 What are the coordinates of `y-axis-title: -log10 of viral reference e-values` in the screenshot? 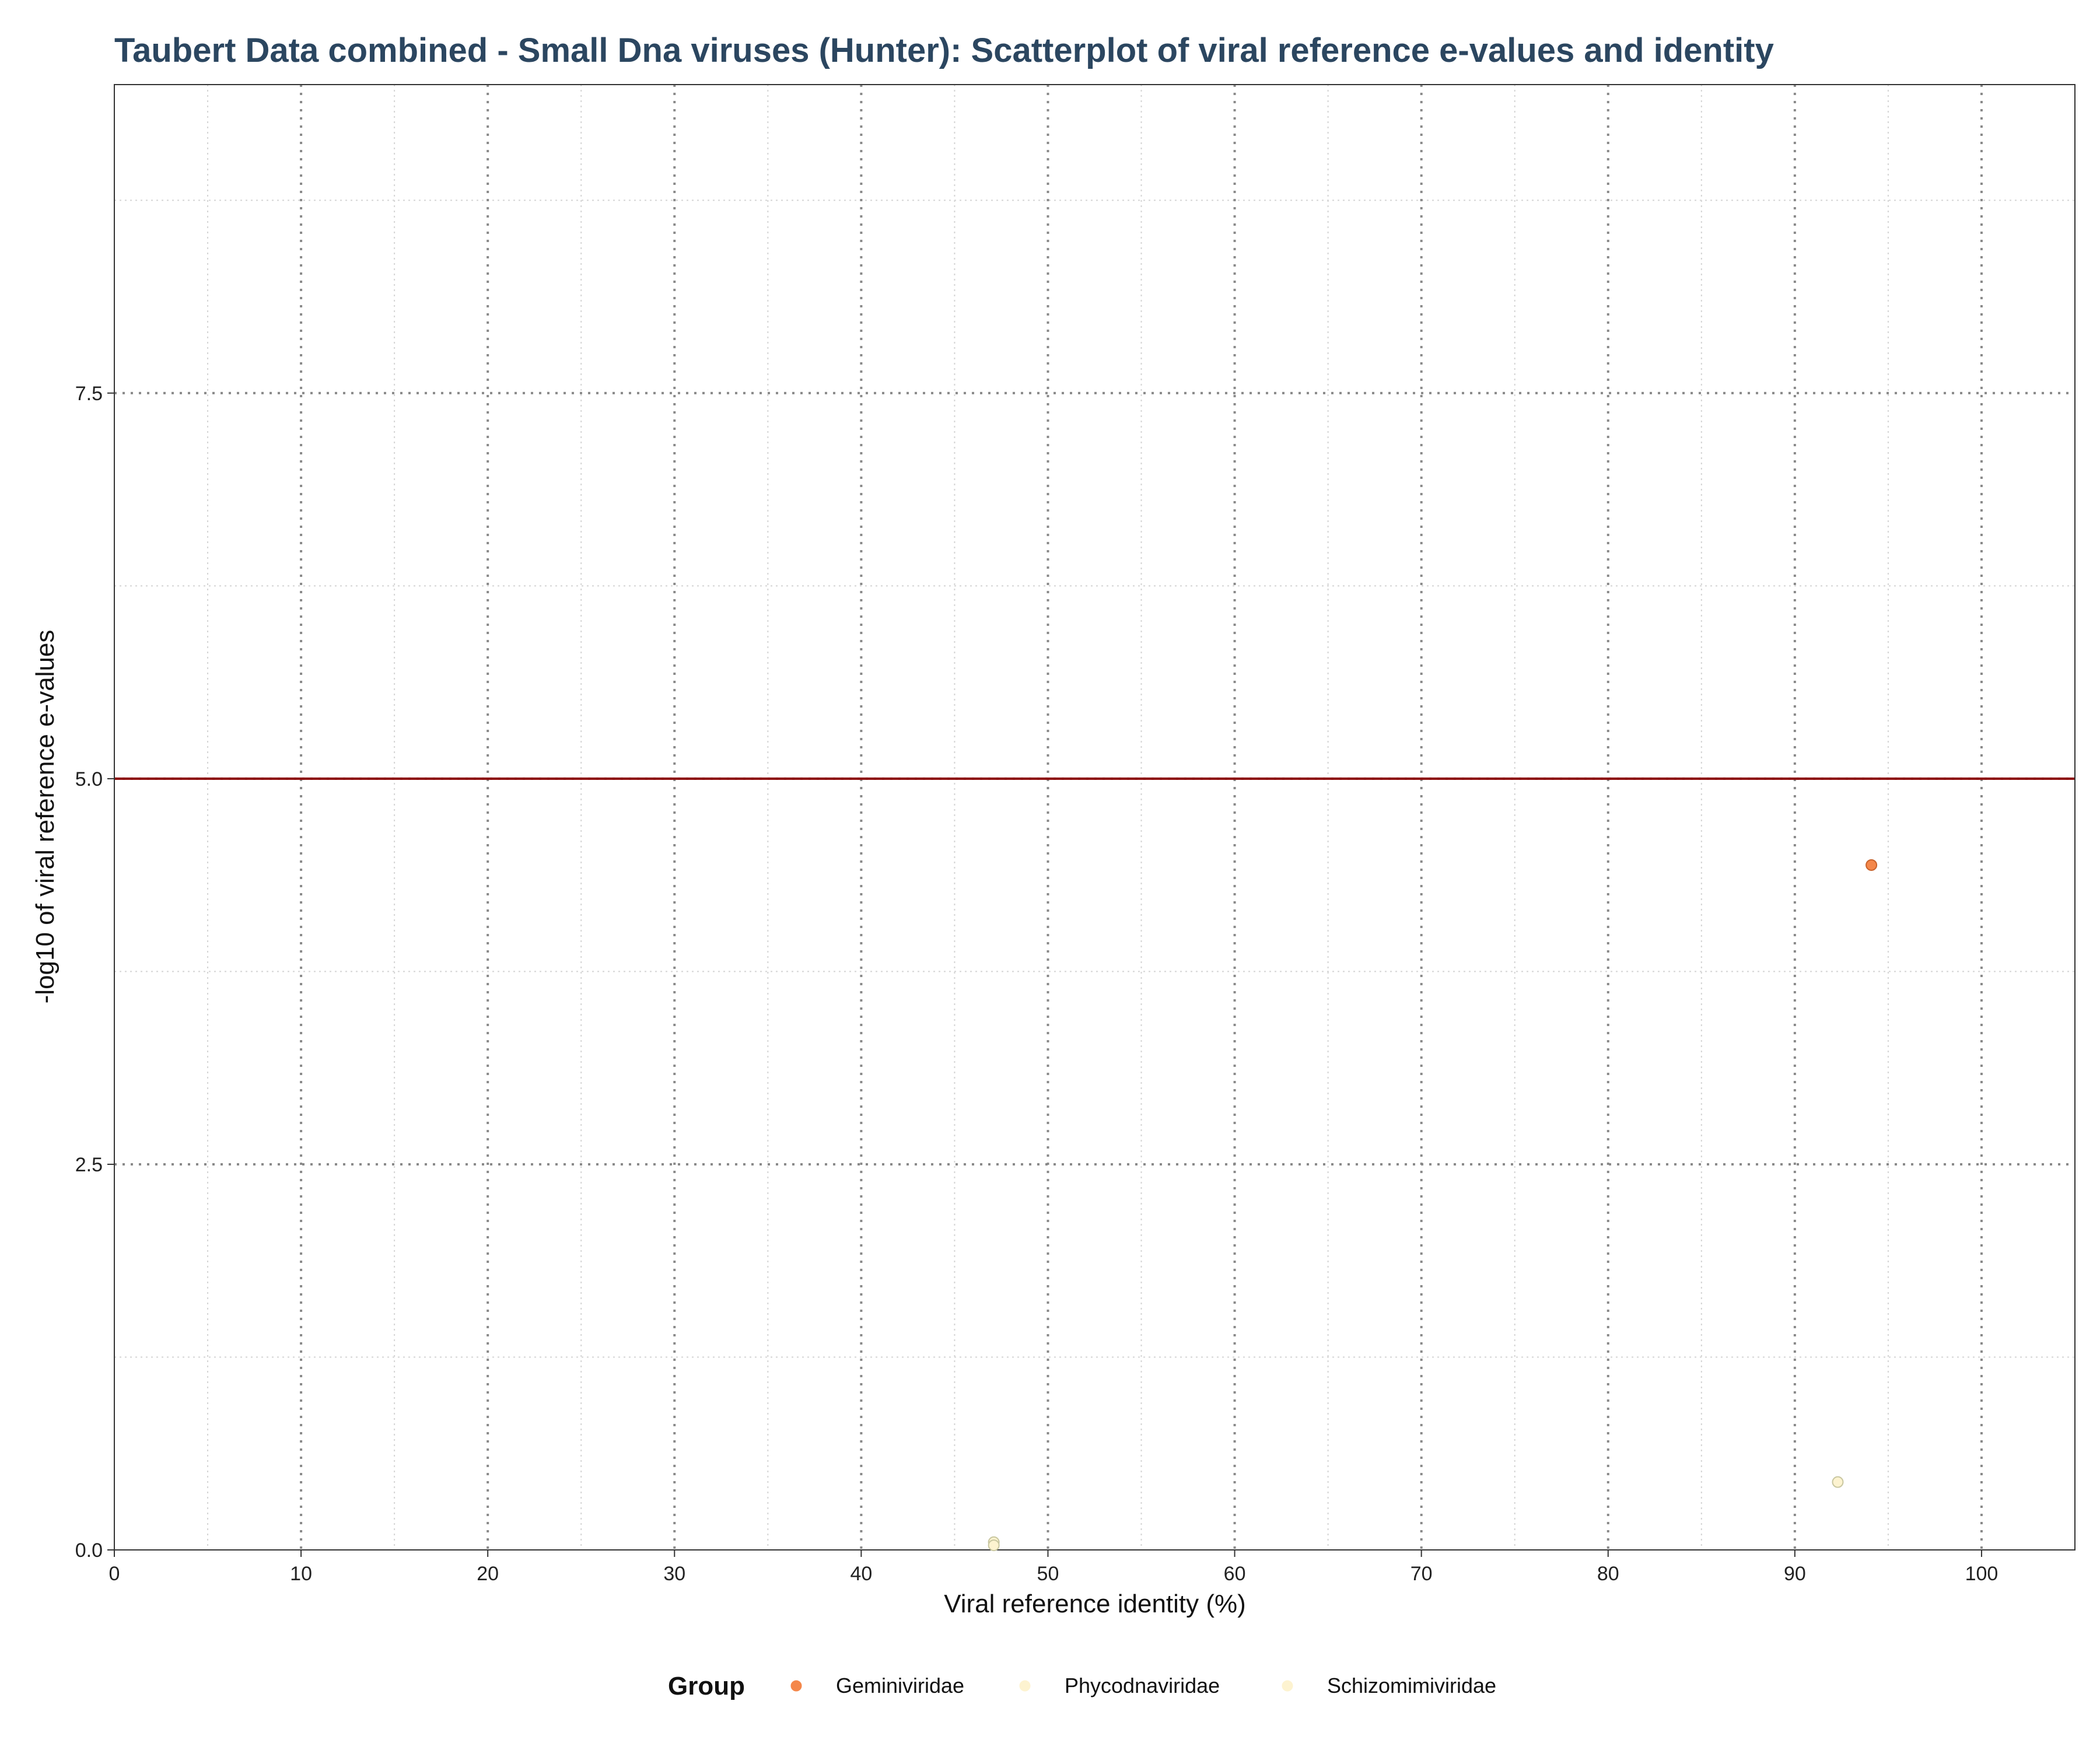 It's located at (45, 817).